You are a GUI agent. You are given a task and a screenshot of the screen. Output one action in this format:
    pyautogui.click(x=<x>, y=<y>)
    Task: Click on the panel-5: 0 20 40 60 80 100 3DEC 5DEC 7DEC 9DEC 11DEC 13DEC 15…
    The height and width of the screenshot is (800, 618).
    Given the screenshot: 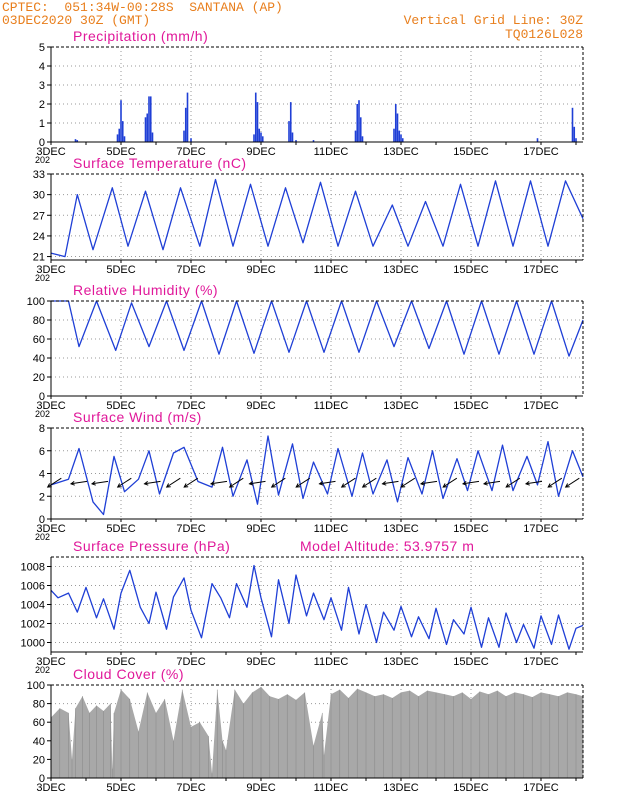 What is the action you would take?
    pyautogui.click(x=305, y=730)
    